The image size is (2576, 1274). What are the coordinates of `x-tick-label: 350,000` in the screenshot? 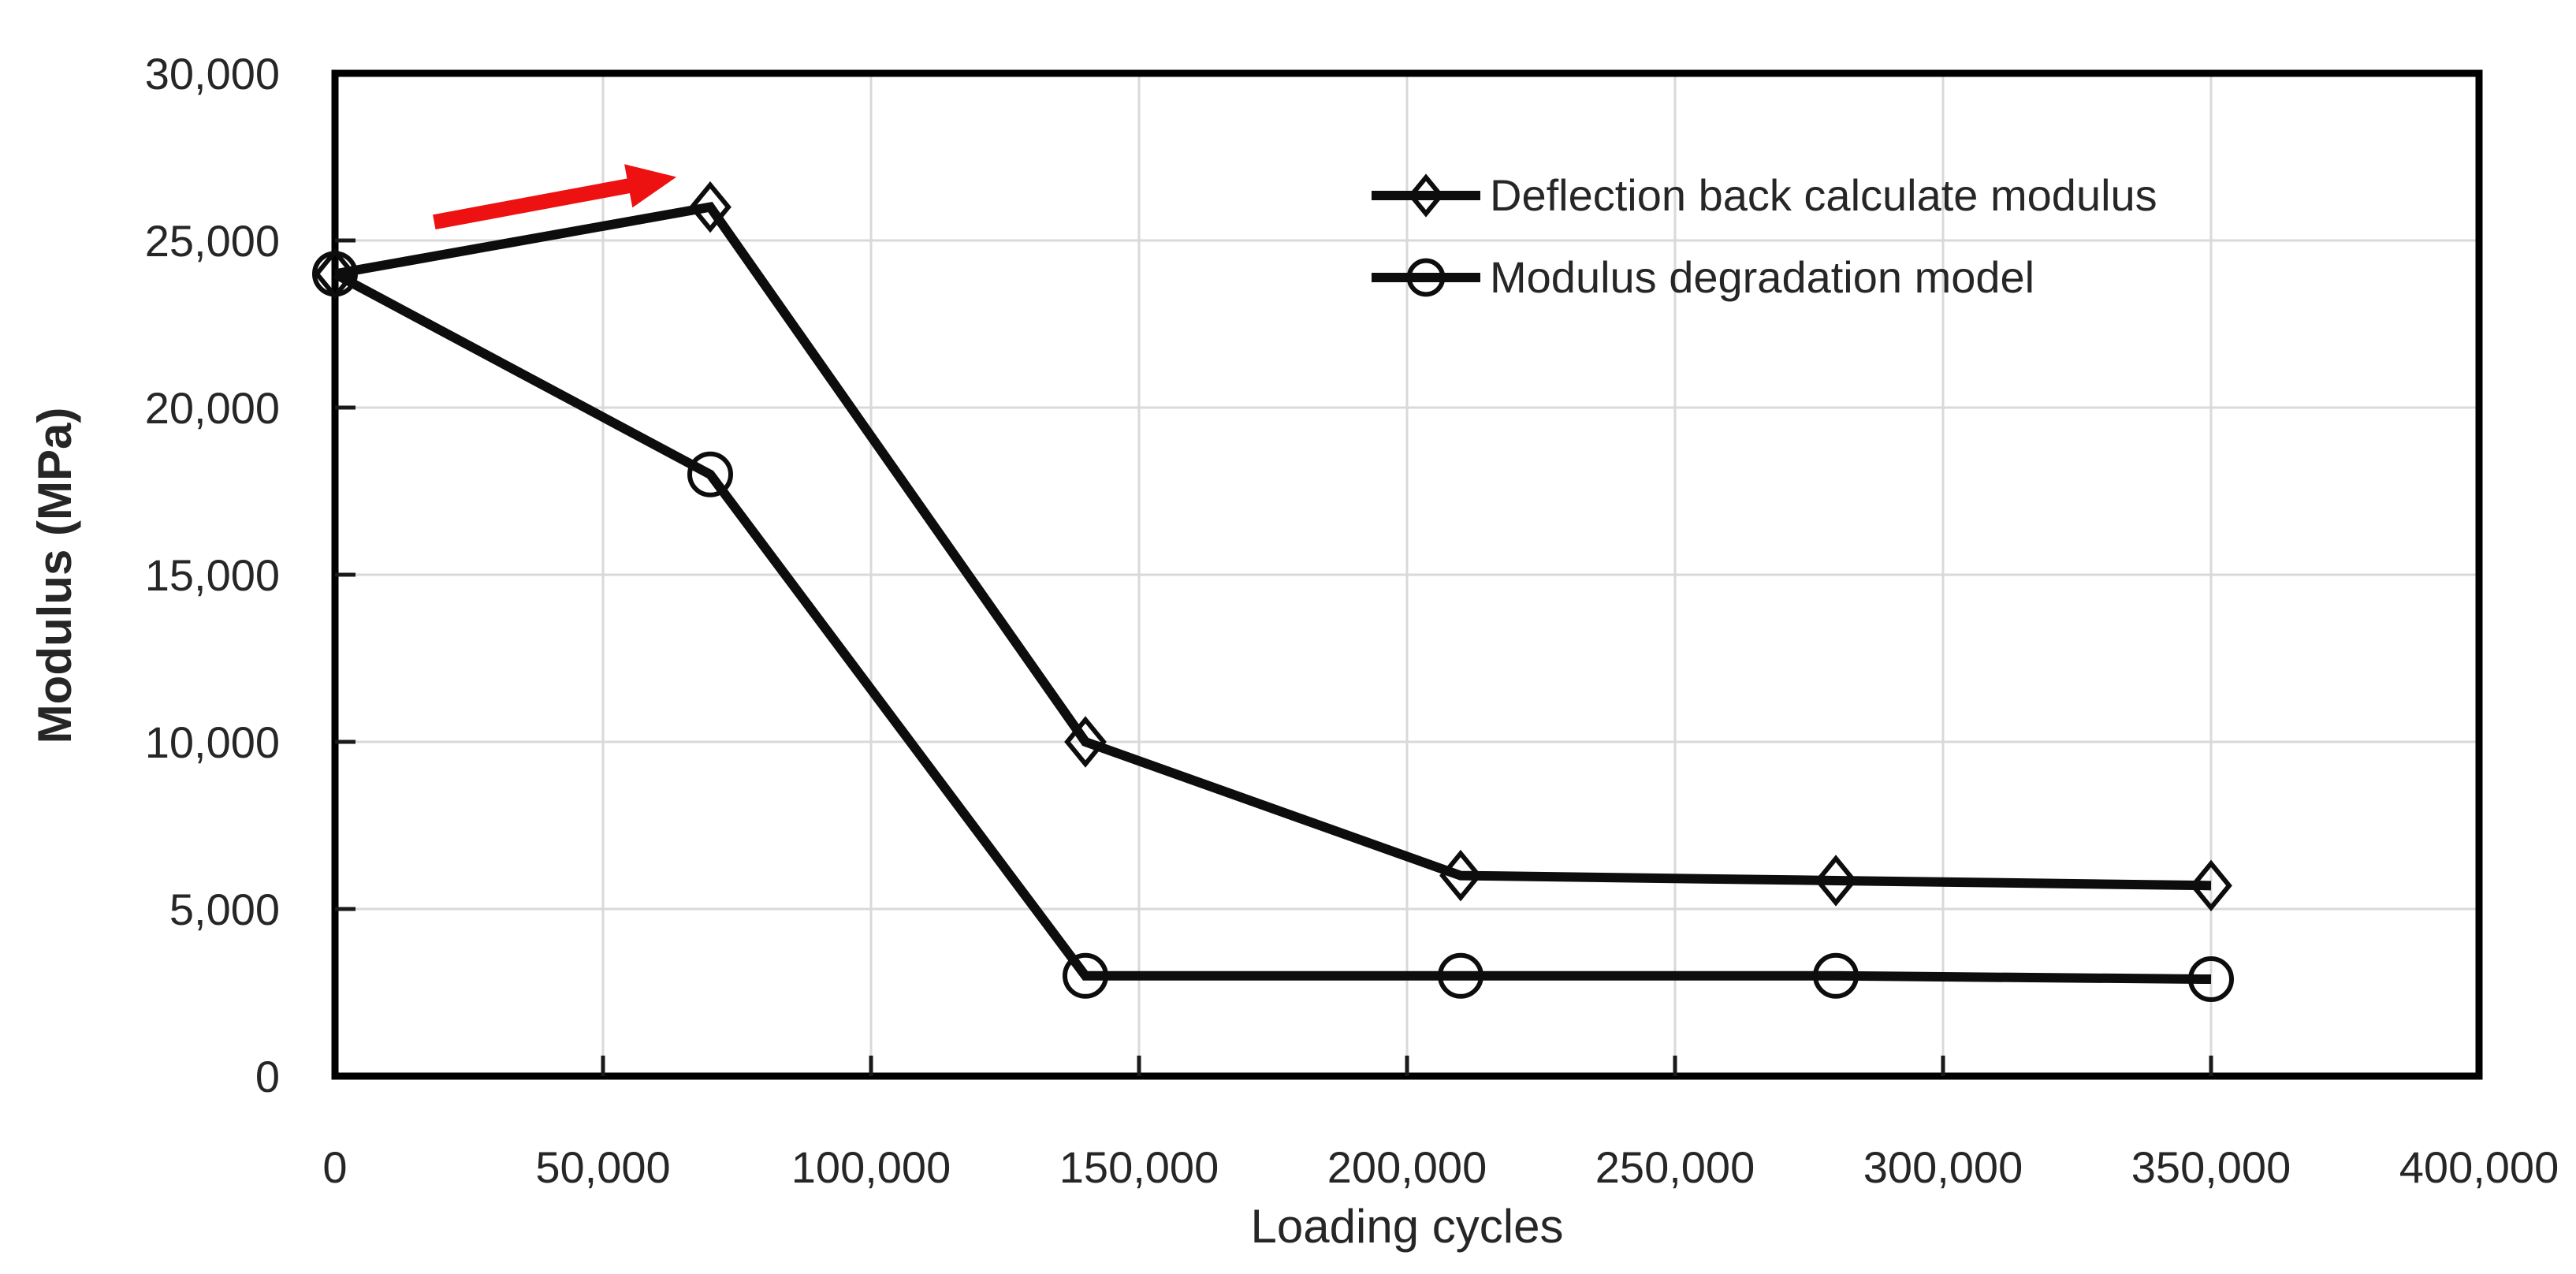 It's located at (2211, 1167).